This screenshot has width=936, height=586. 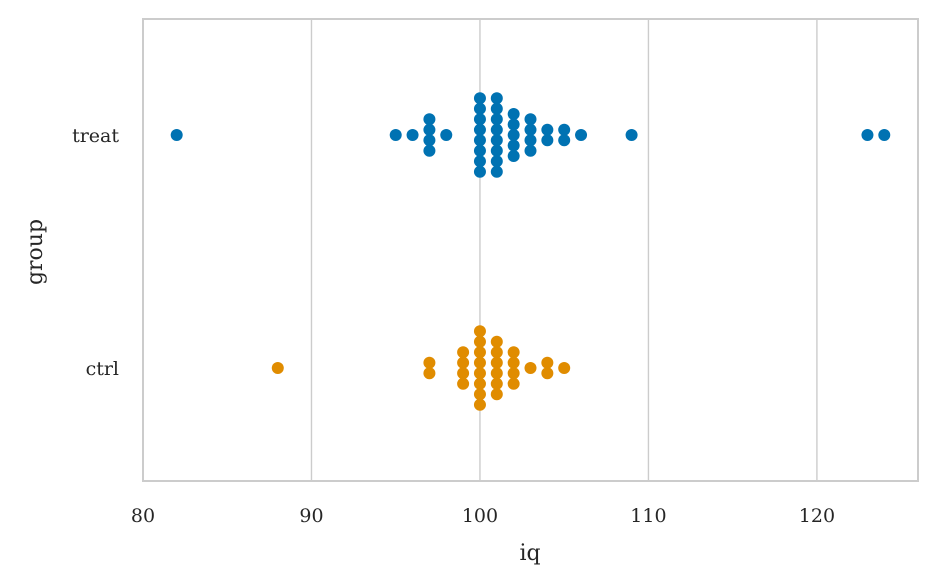 I want to click on x-tick-label: 80, so click(x=143, y=516).